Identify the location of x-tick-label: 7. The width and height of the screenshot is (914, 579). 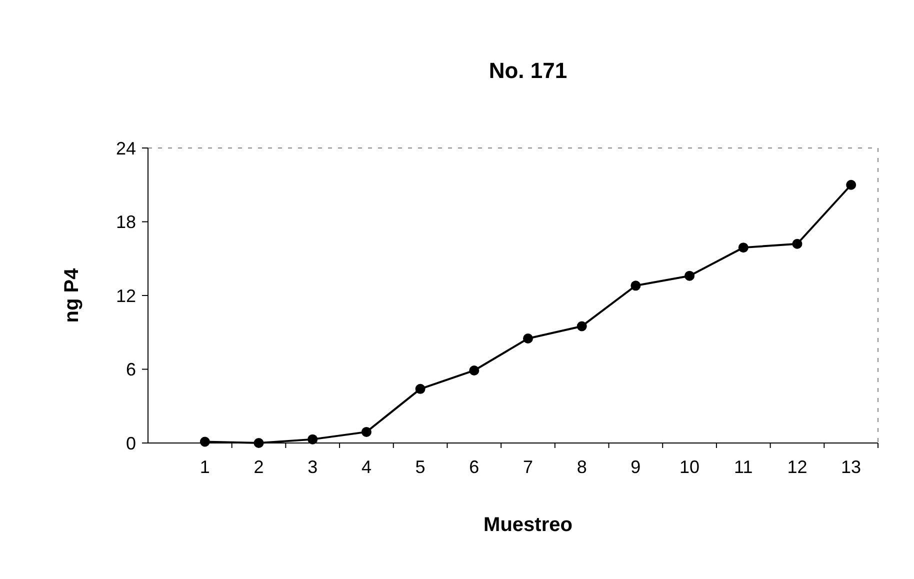
(528, 467).